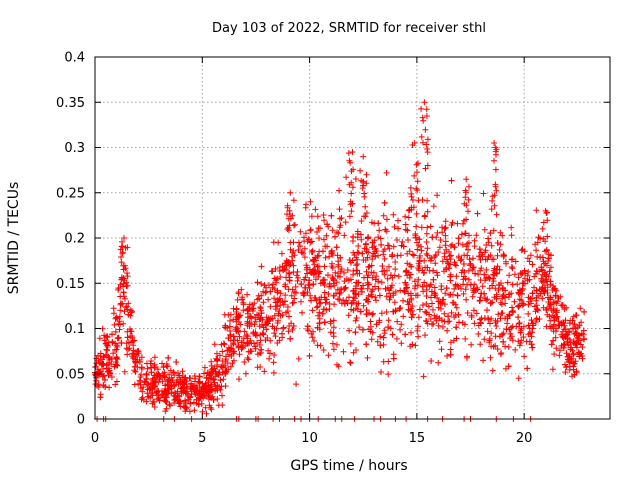 This screenshot has height=480, width=640. Describe the element at coordinates (74, 148) in the screenshot. I see `y-tick-label: 0.3` at that location.